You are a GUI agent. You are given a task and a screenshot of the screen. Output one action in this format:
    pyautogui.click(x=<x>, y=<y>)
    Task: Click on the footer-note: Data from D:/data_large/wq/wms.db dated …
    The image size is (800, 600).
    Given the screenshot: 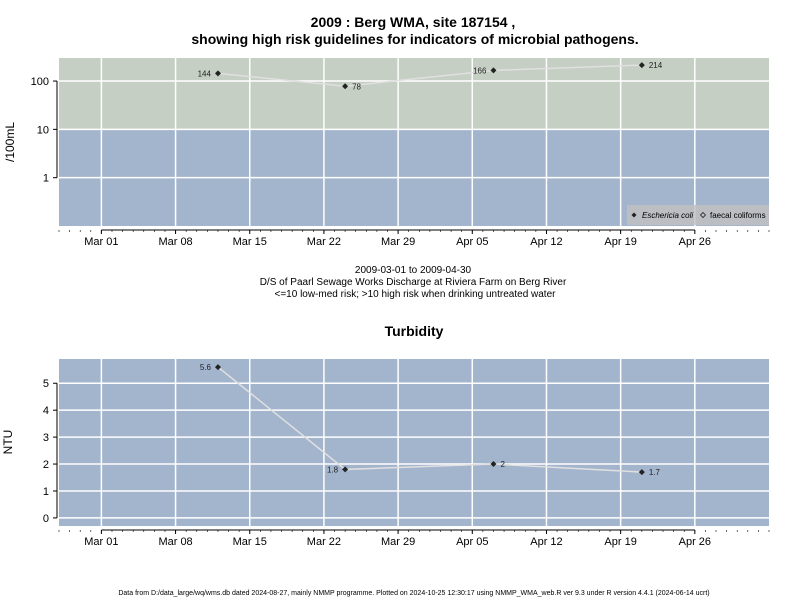 What is the action you would take?
    pyautogui.click(x=413, y=593)
    